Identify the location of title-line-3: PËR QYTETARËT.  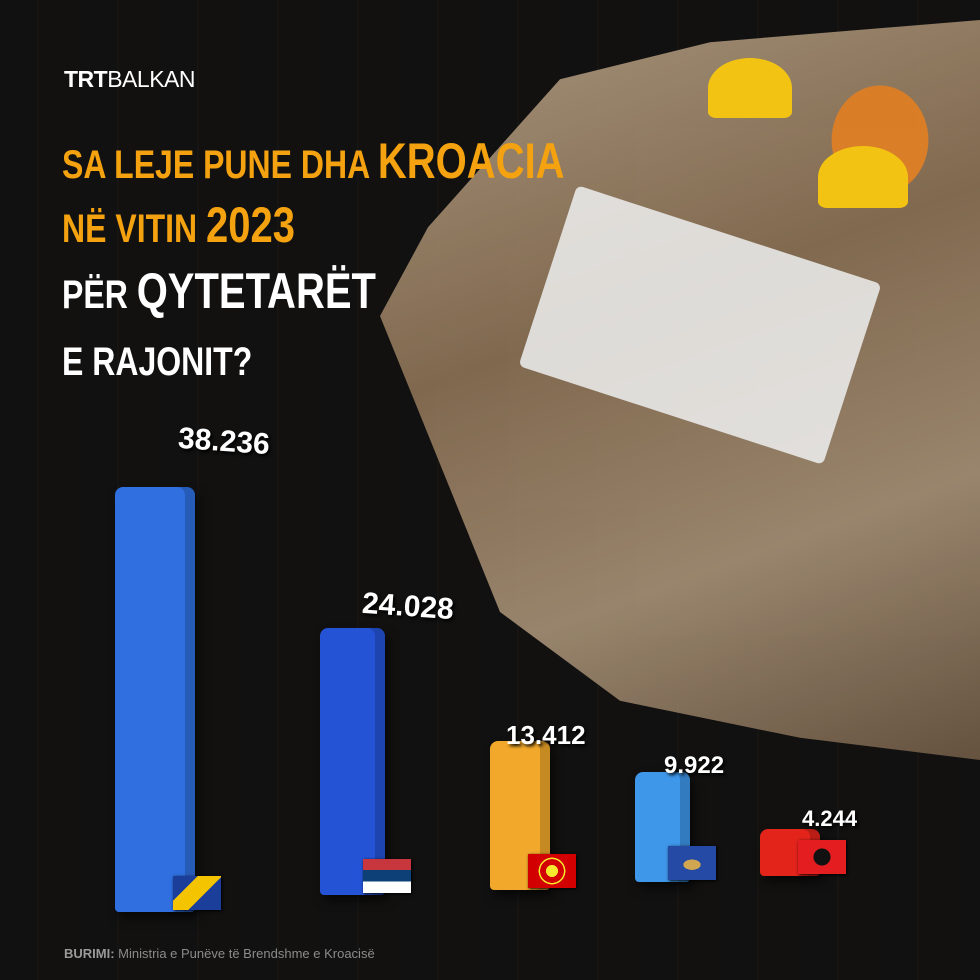
(219, 291).